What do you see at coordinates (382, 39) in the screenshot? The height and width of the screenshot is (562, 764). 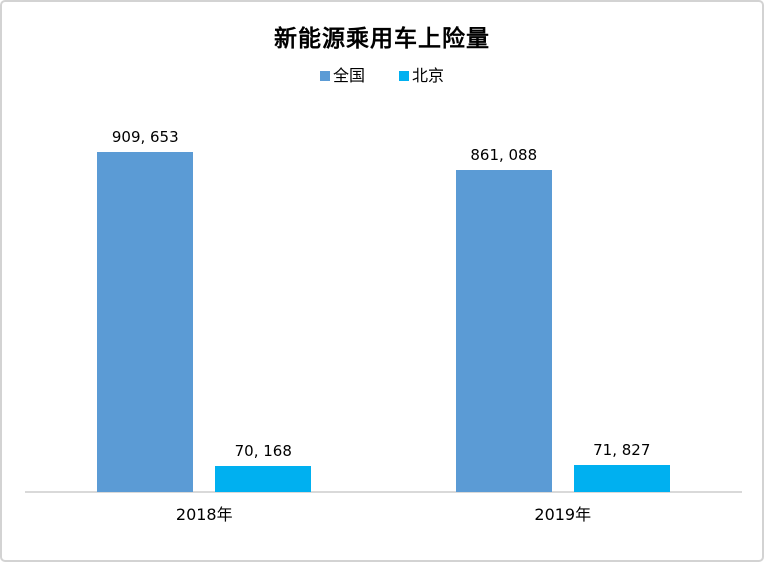 I see `chart-title: 新能源乘用车上险量` at bounding box center [382, 39].